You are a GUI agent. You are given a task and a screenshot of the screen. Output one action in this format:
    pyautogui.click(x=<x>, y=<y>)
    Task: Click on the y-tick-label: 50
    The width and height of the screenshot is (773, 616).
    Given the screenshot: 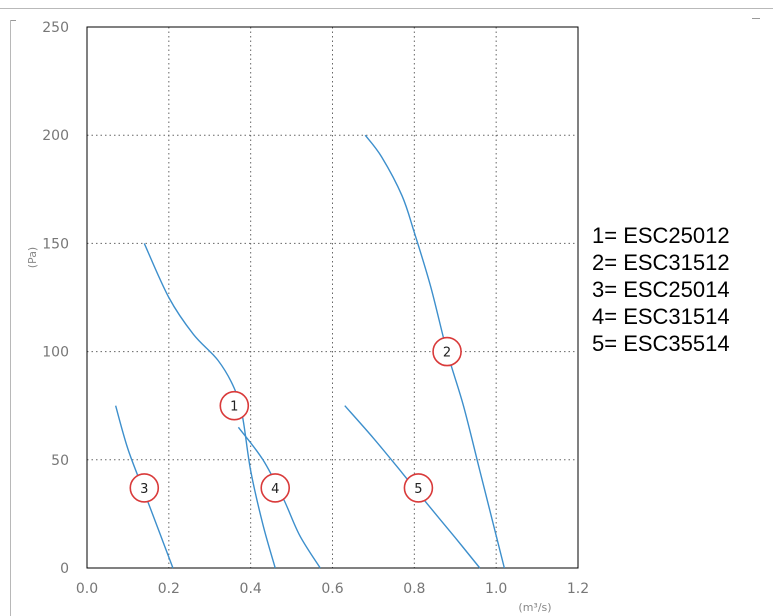 What is the action you would take?
    pyautogui.click(x=60, y=461)
    